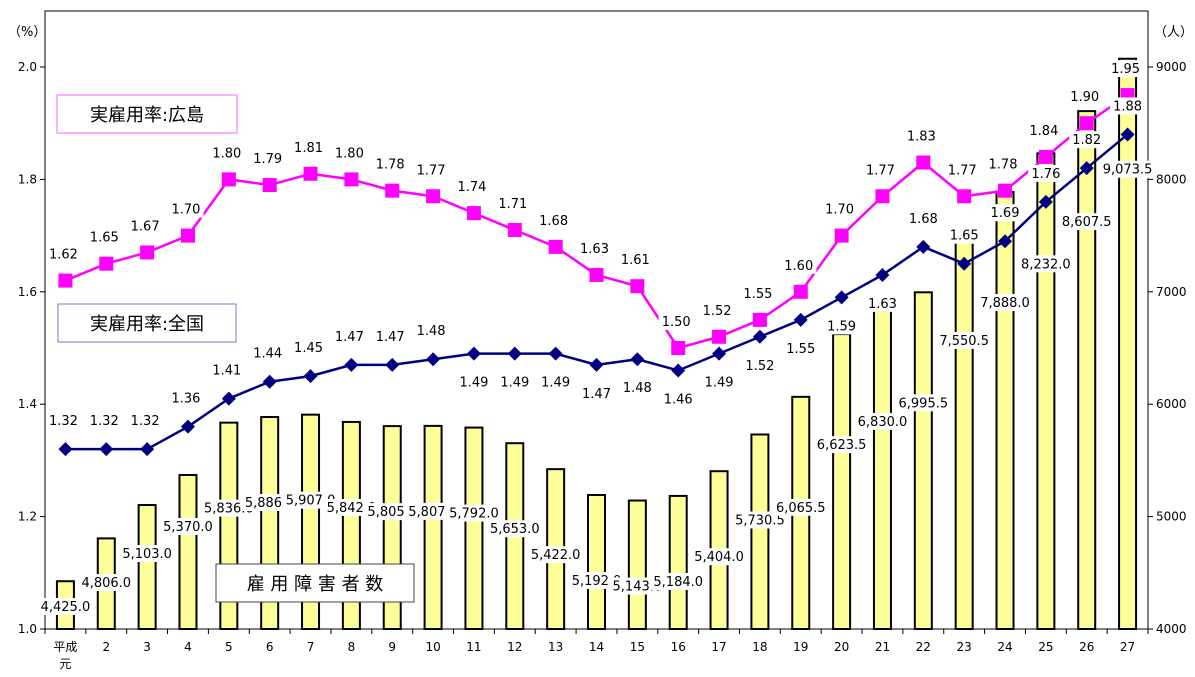  Describe the element at coordinates (1005, 213) in the screenshot. I see `national-data-label: 1.69` at that location.